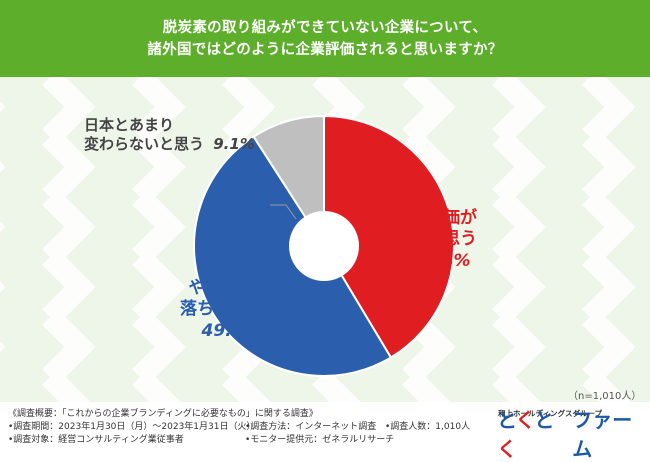 This screenshot has width=650, height=462. What do you see at coordinates (288, 182) in the screenshot?
I see `slice-no-change` at bounding box center [288, 182].